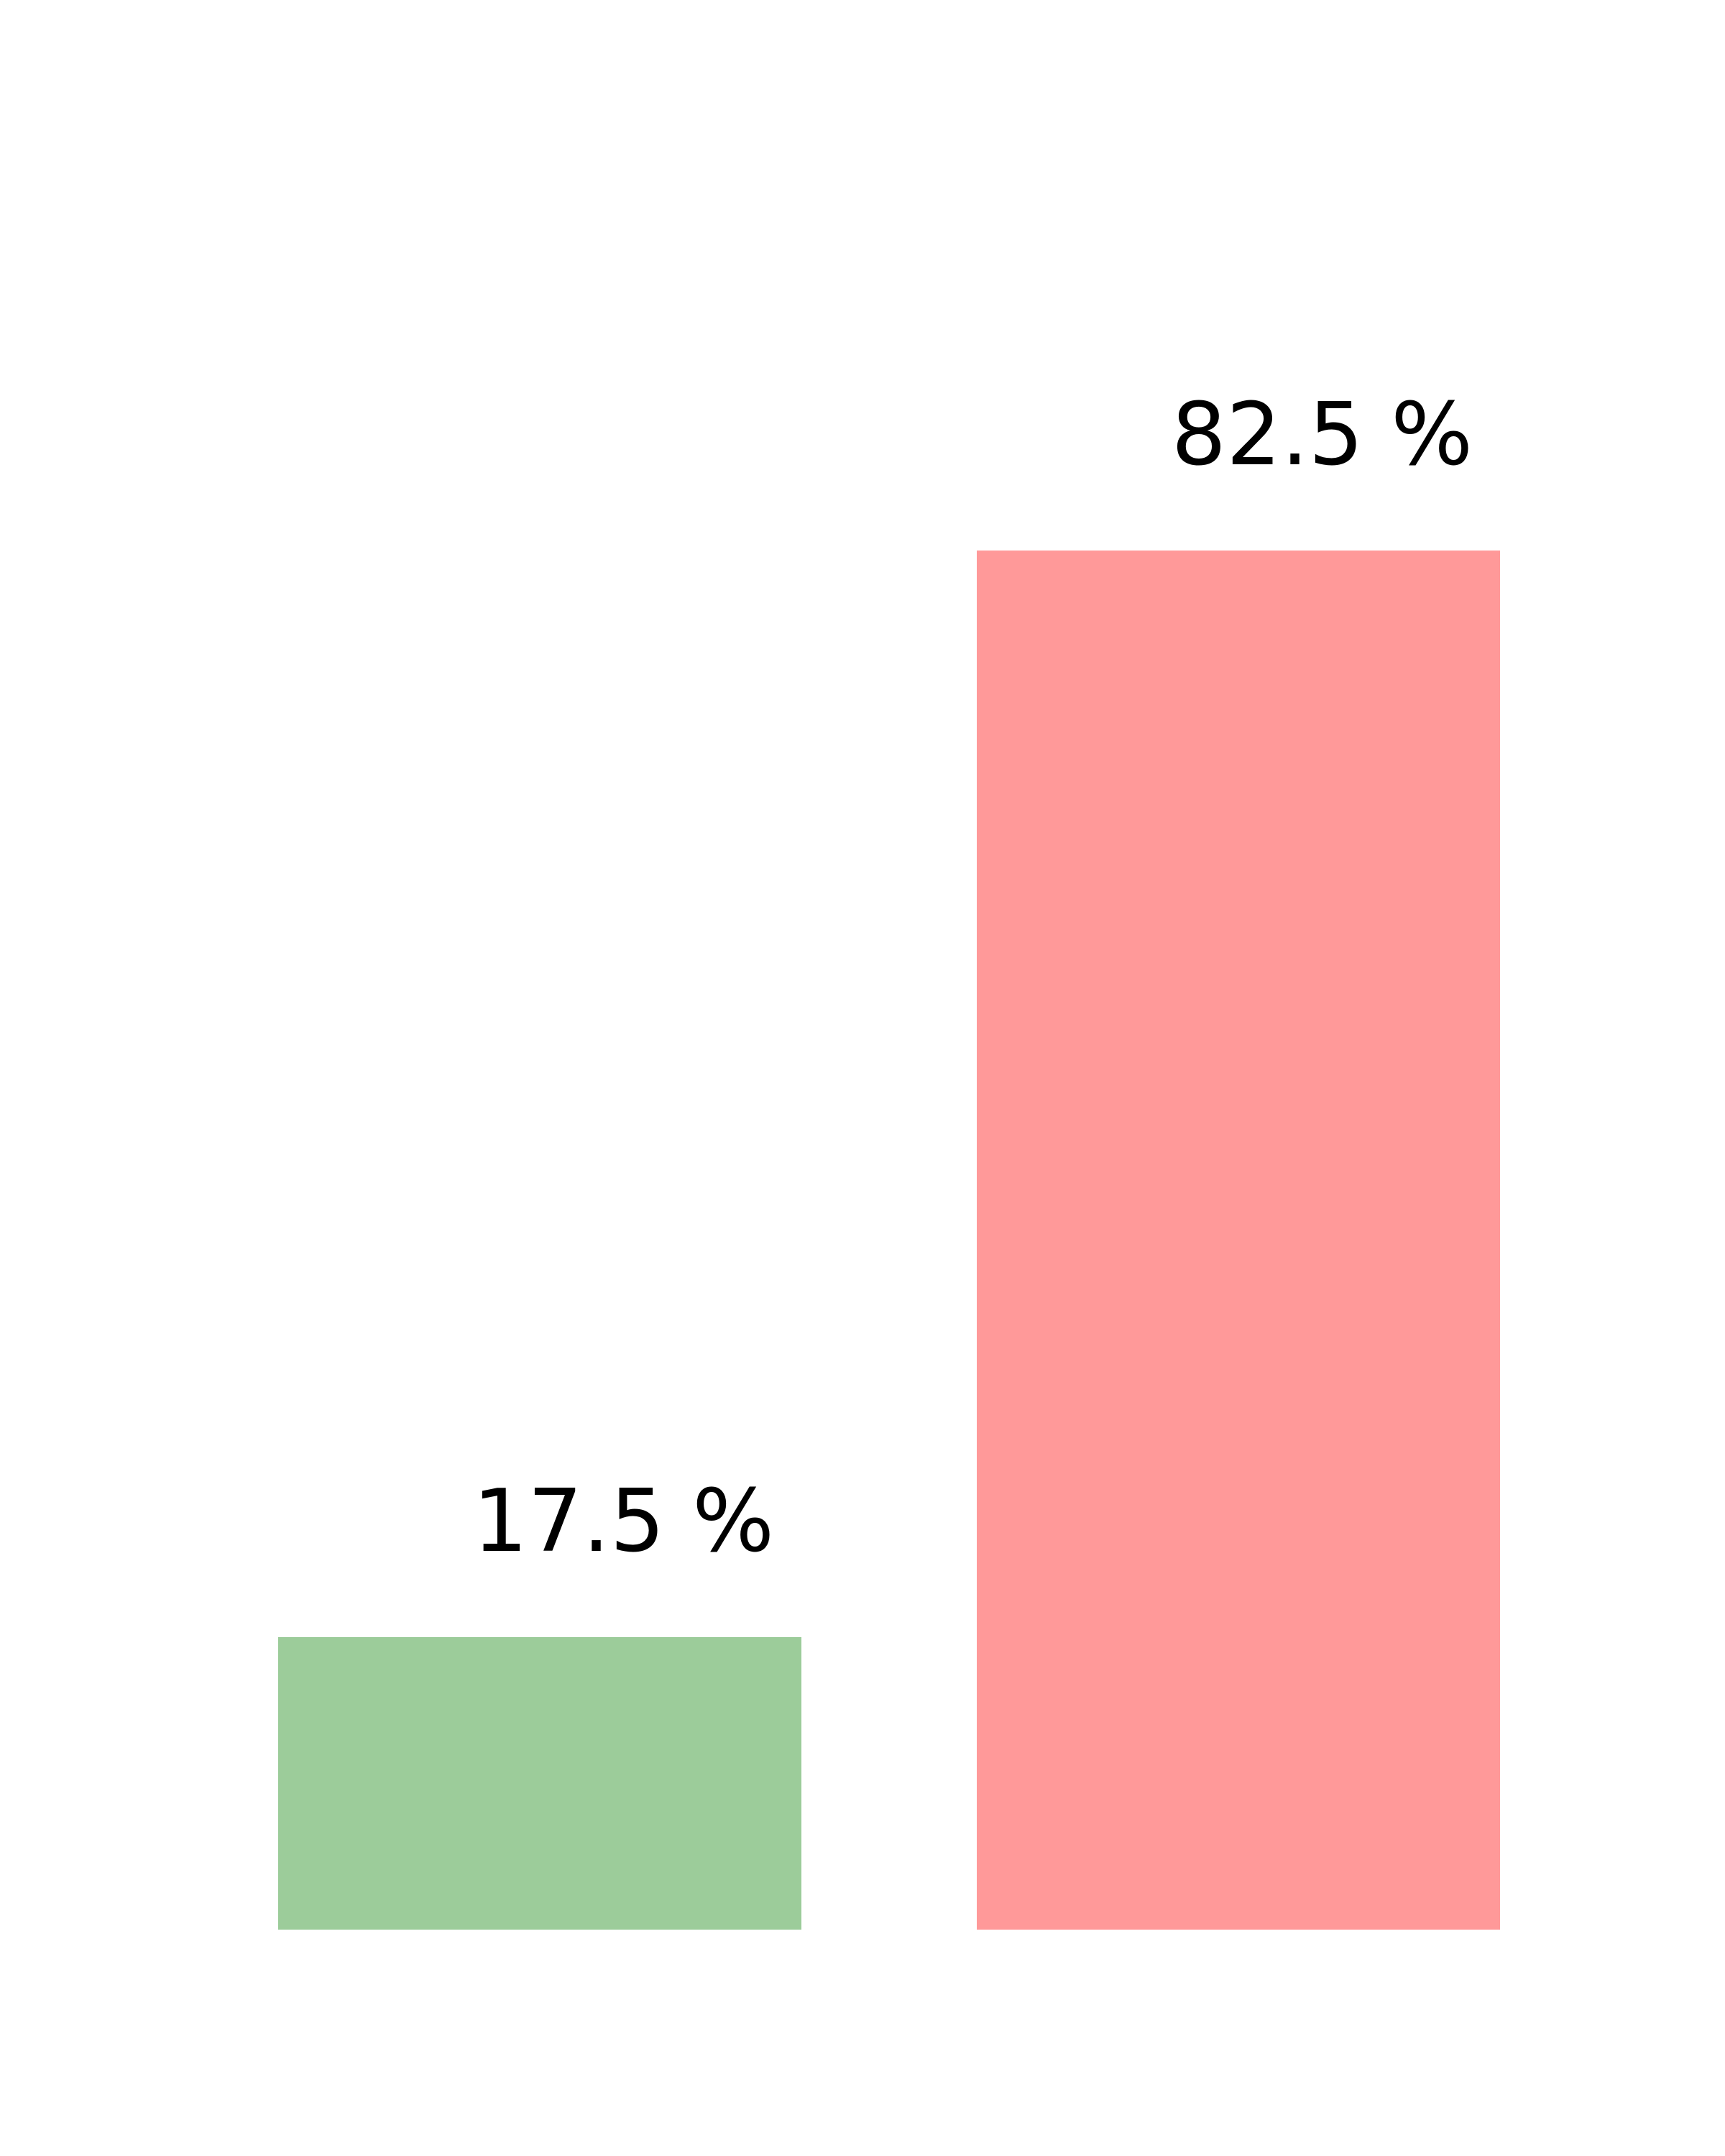  What do you see at coordinates (623, 1522) in the screenshot?
I see `bar-1-value-label: 17.5 %` at bounding box center [623, 1522].